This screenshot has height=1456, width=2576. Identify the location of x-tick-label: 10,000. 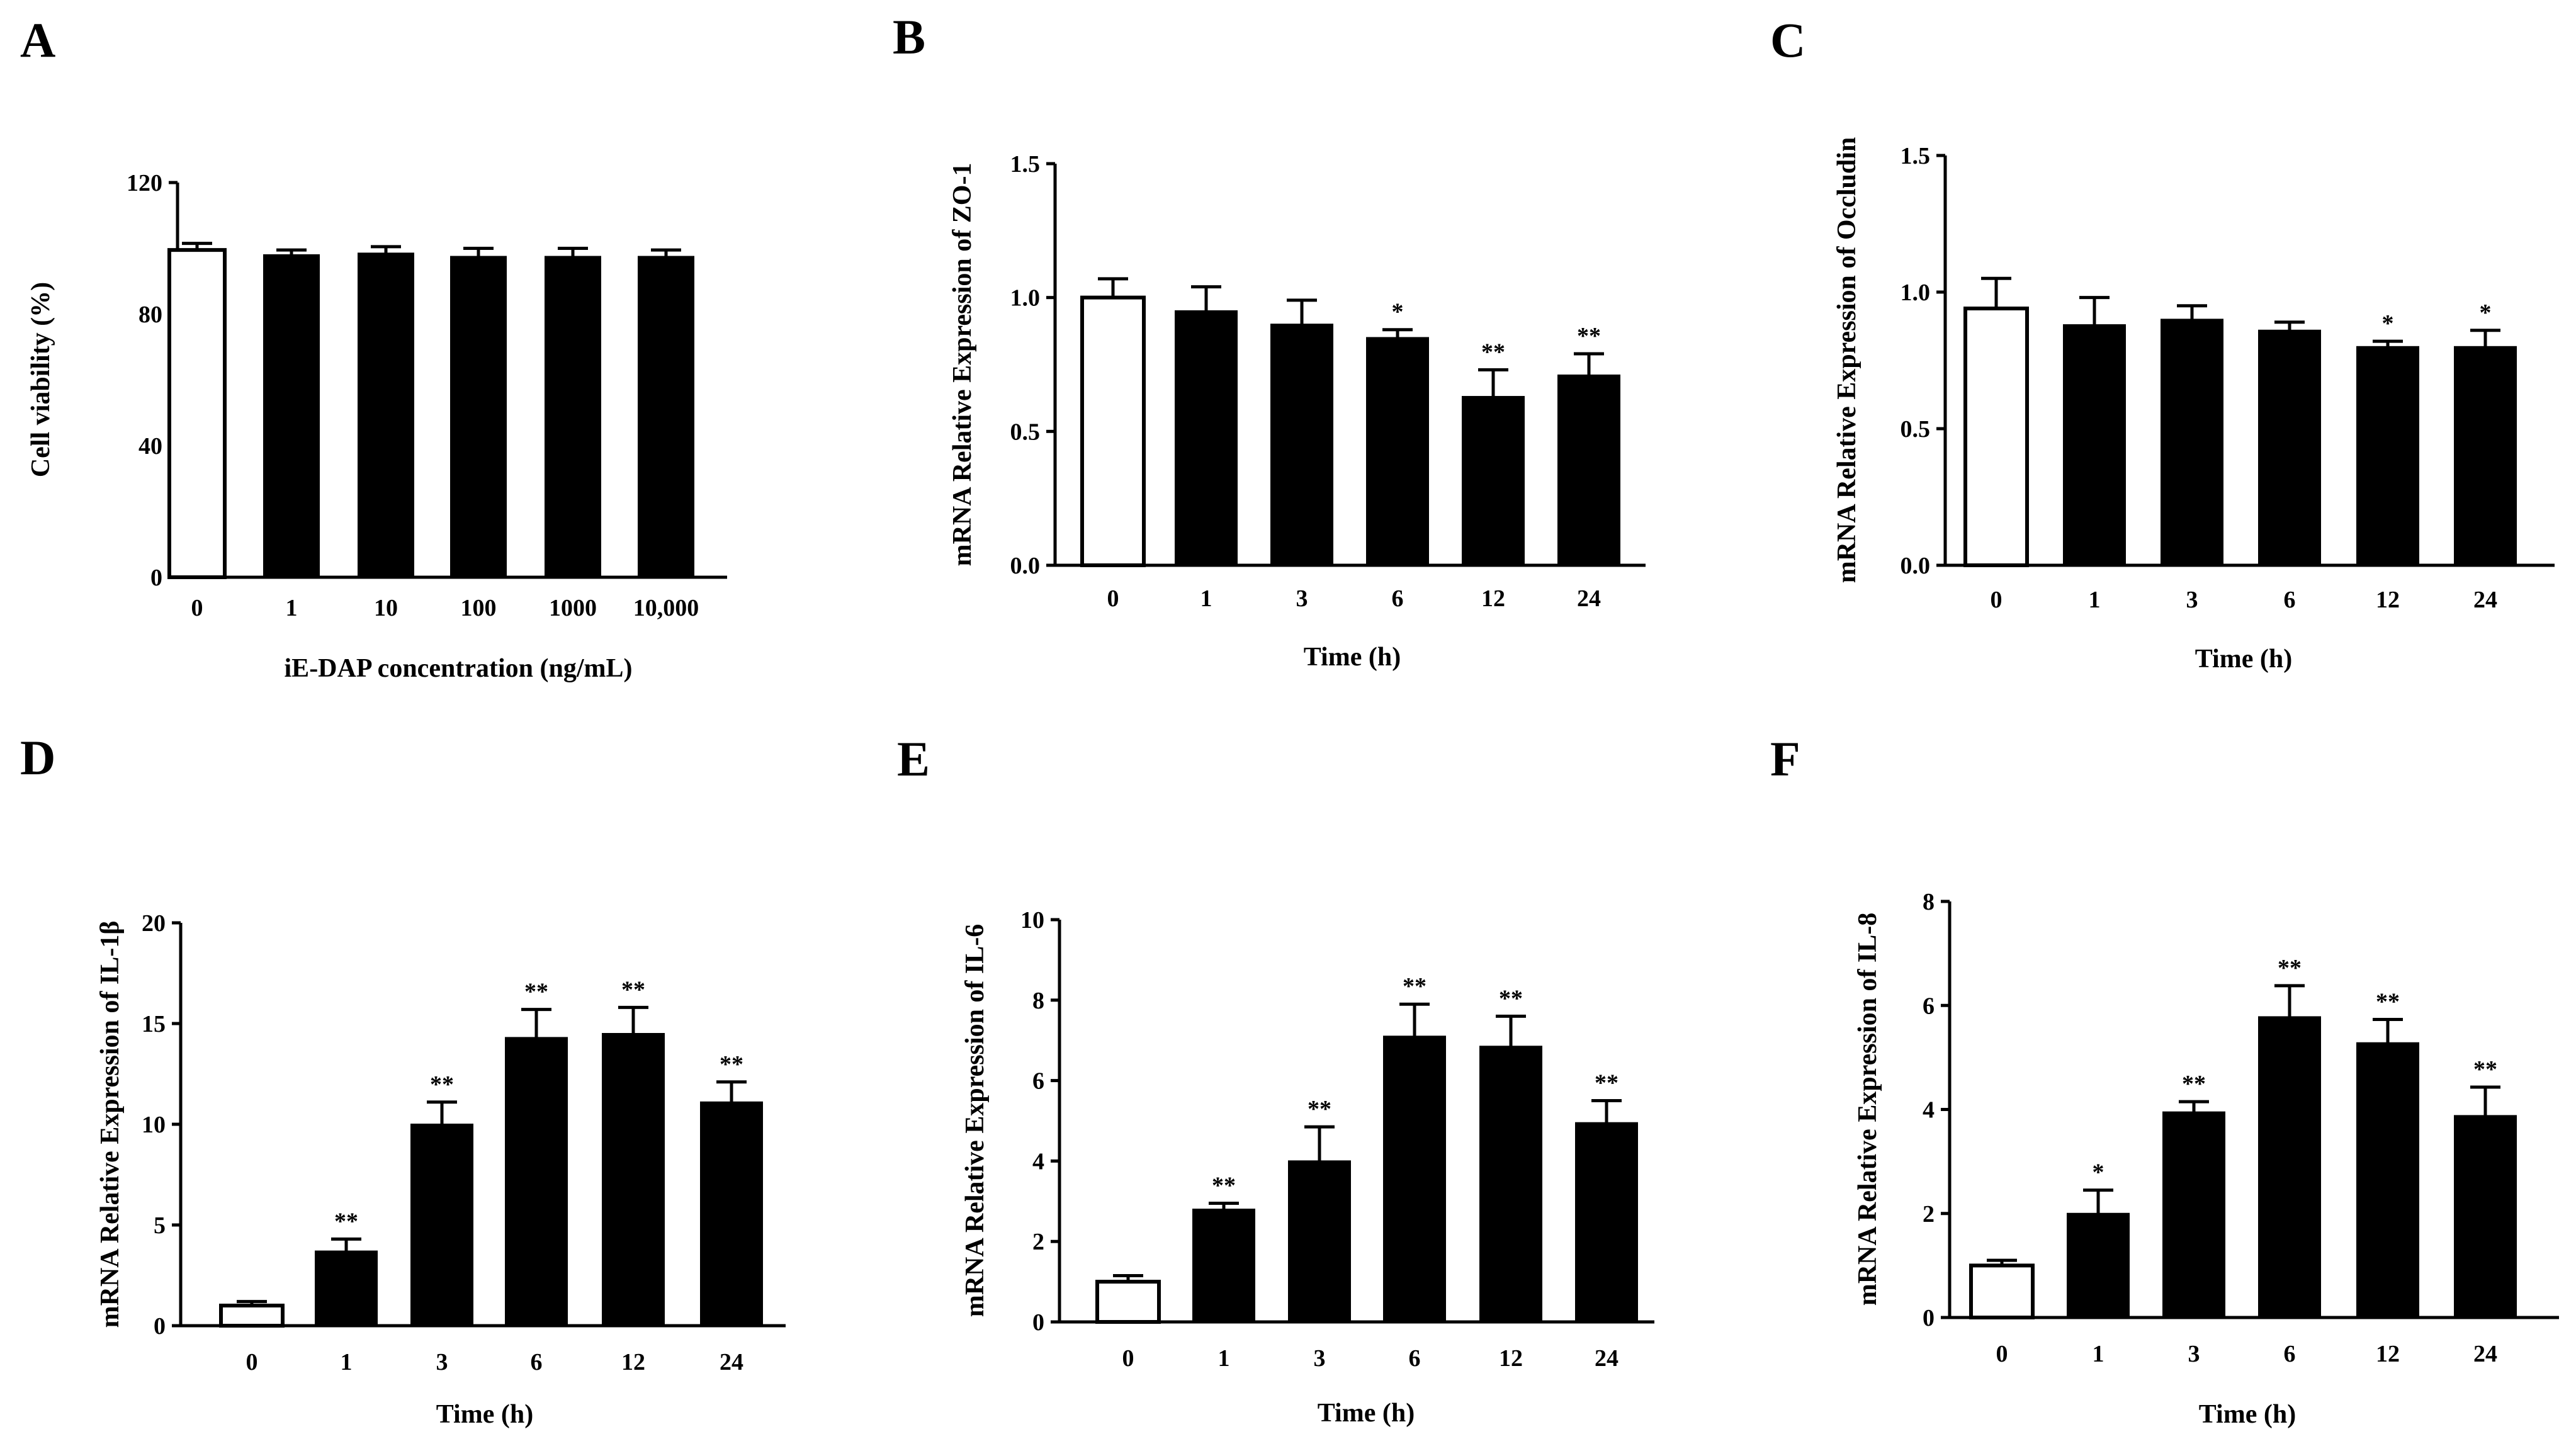
(666, 608).